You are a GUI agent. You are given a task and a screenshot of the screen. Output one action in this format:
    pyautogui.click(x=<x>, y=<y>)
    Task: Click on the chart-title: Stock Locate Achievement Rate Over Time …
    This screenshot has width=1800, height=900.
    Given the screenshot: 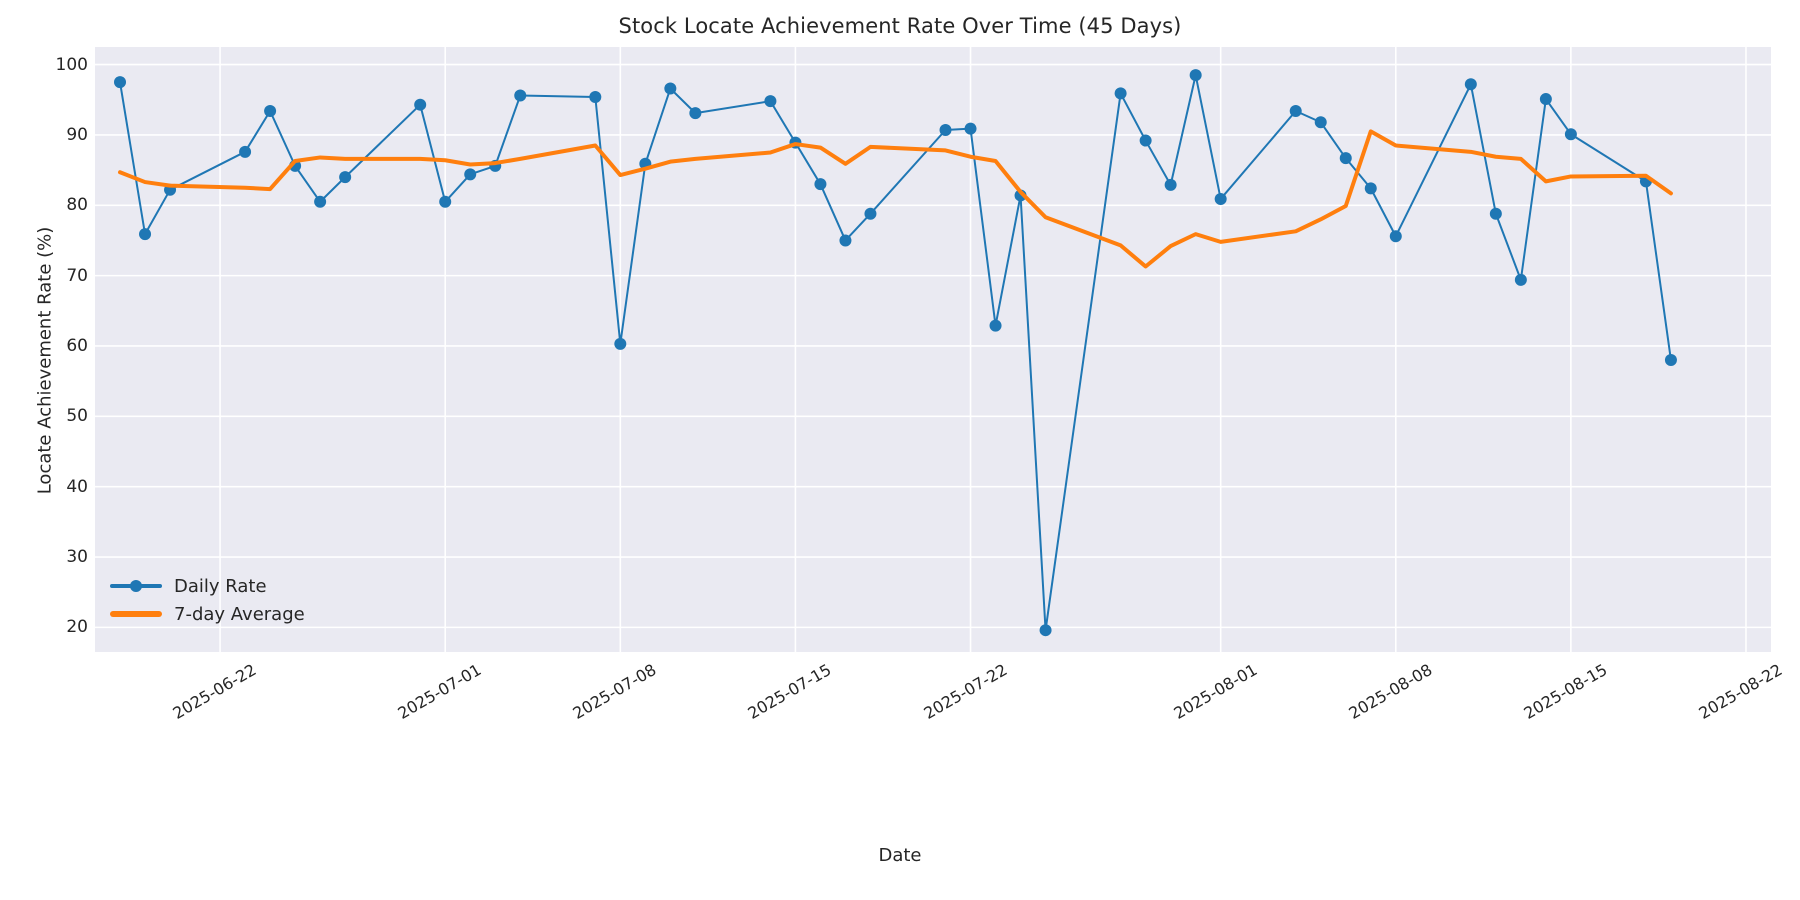 What is the action you would take?
    pyautogui.click(x=900, y=26)
    